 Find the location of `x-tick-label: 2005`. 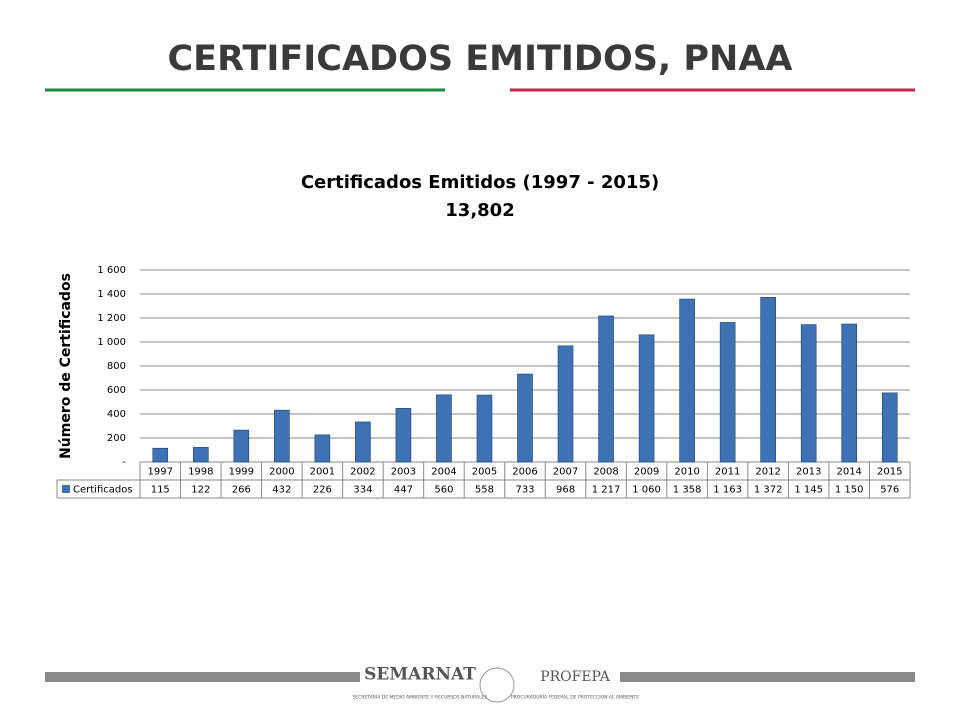

x-tick-label: 2005 is located at coordinates (484, 472).